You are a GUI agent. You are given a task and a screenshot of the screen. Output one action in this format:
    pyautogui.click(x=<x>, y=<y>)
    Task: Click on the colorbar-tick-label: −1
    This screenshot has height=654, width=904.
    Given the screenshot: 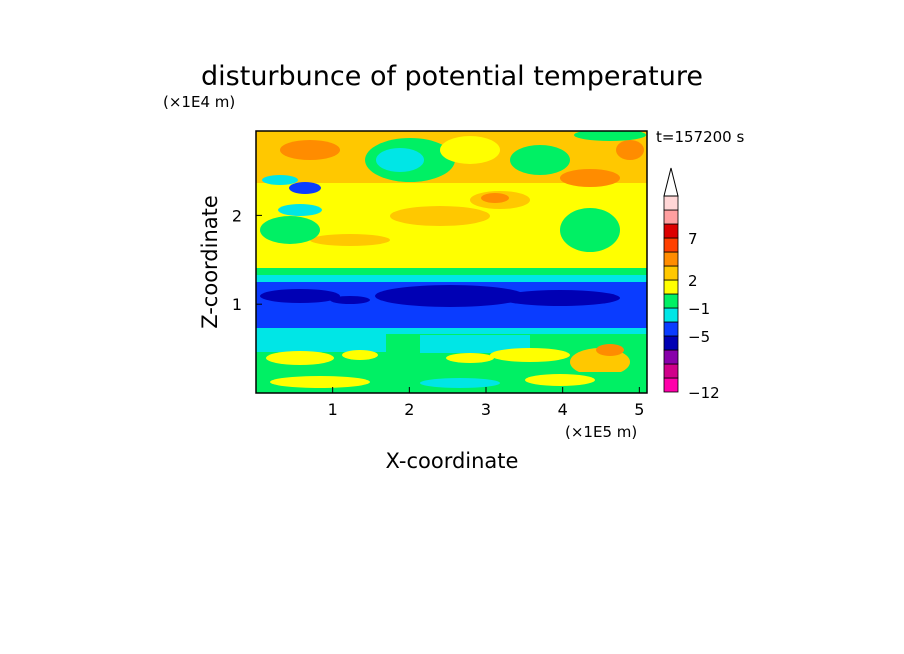 What is the action you would take?
    pyautogui.click(x=699, y=309)
    